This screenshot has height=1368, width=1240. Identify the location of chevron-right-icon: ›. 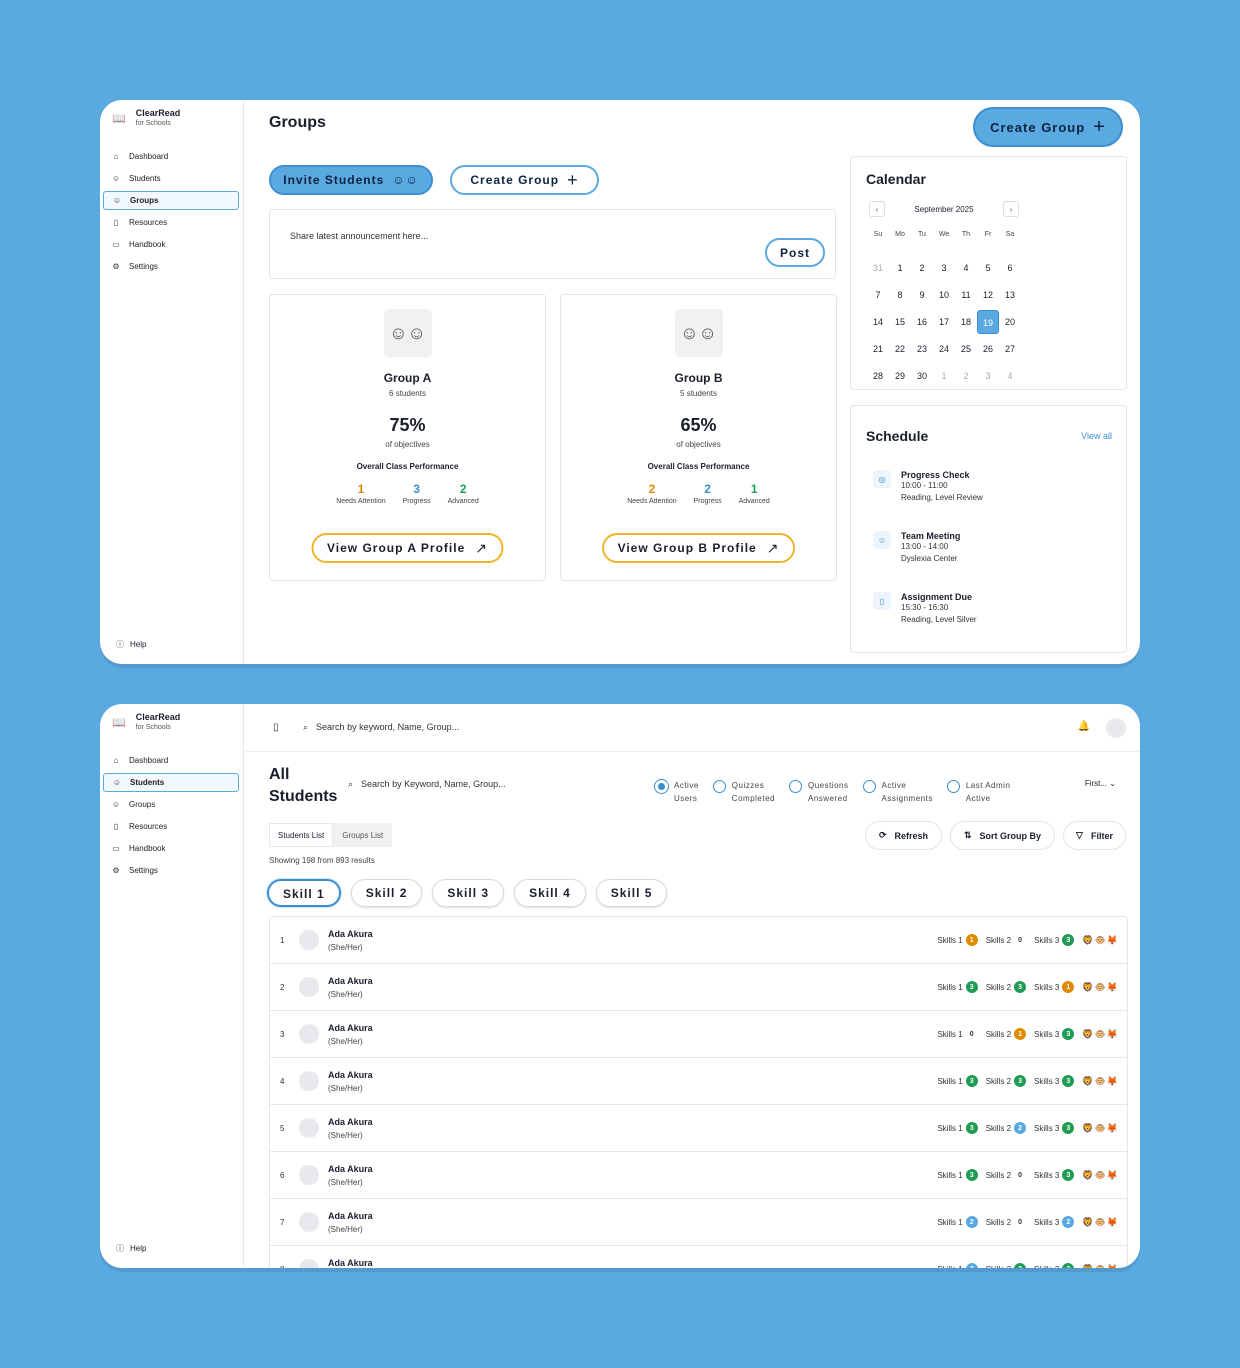
(1011, 209).